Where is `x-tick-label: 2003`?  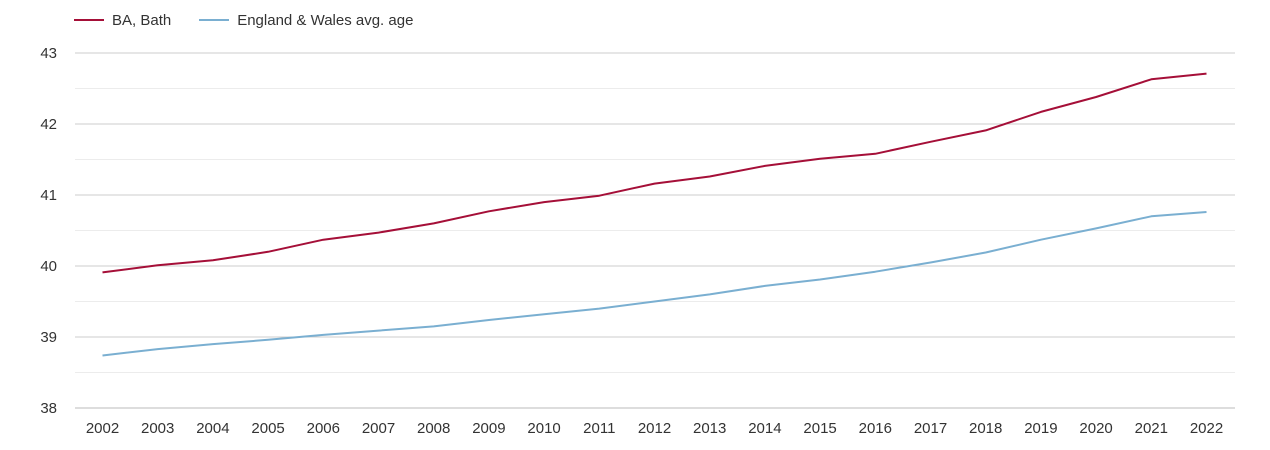
x-tick-label: 2003 is located at coordinates (157, 428).